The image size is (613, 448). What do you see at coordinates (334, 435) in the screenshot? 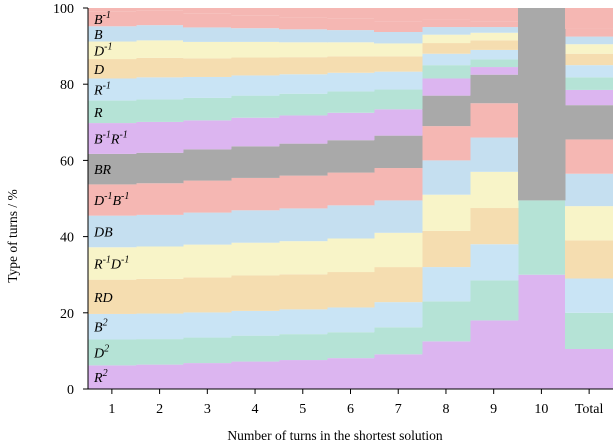
I see `x-axis-title: Number of turns in the shortest solution` at bounding box center [334, 435].